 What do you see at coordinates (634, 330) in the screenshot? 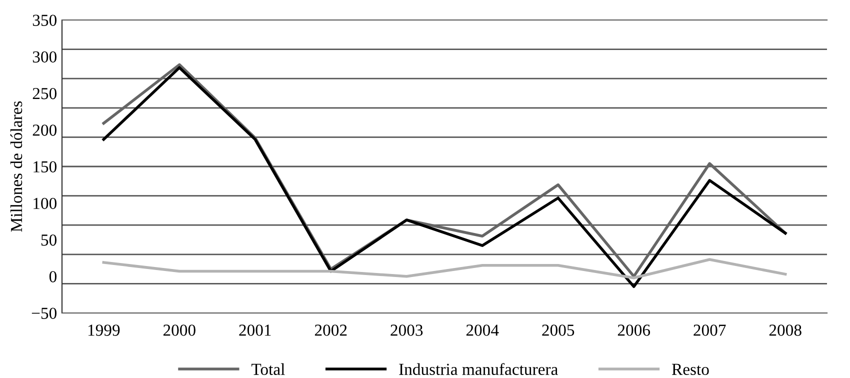
I see `x-tick-label: 2006` at bounding box center [634, 330].